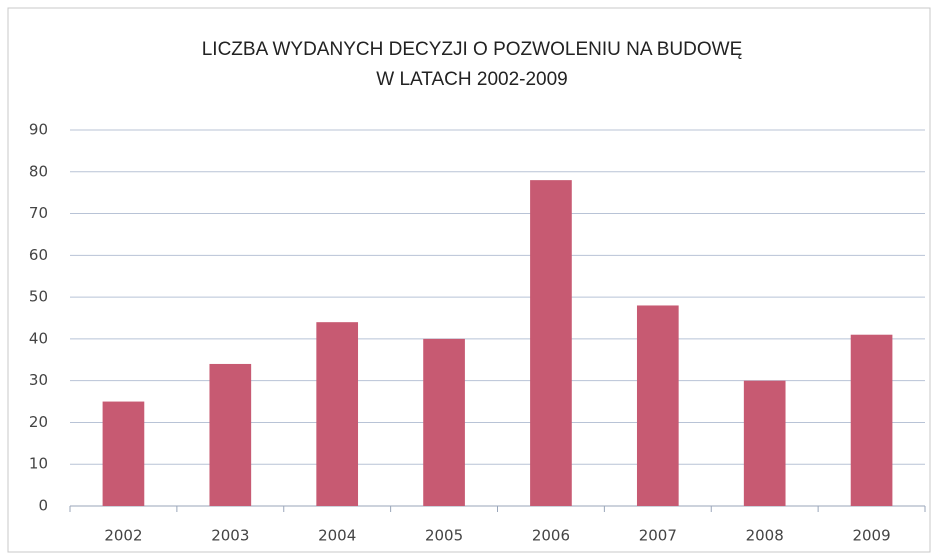  I want to click on x-tick-label: 2003, so click(230, 536).